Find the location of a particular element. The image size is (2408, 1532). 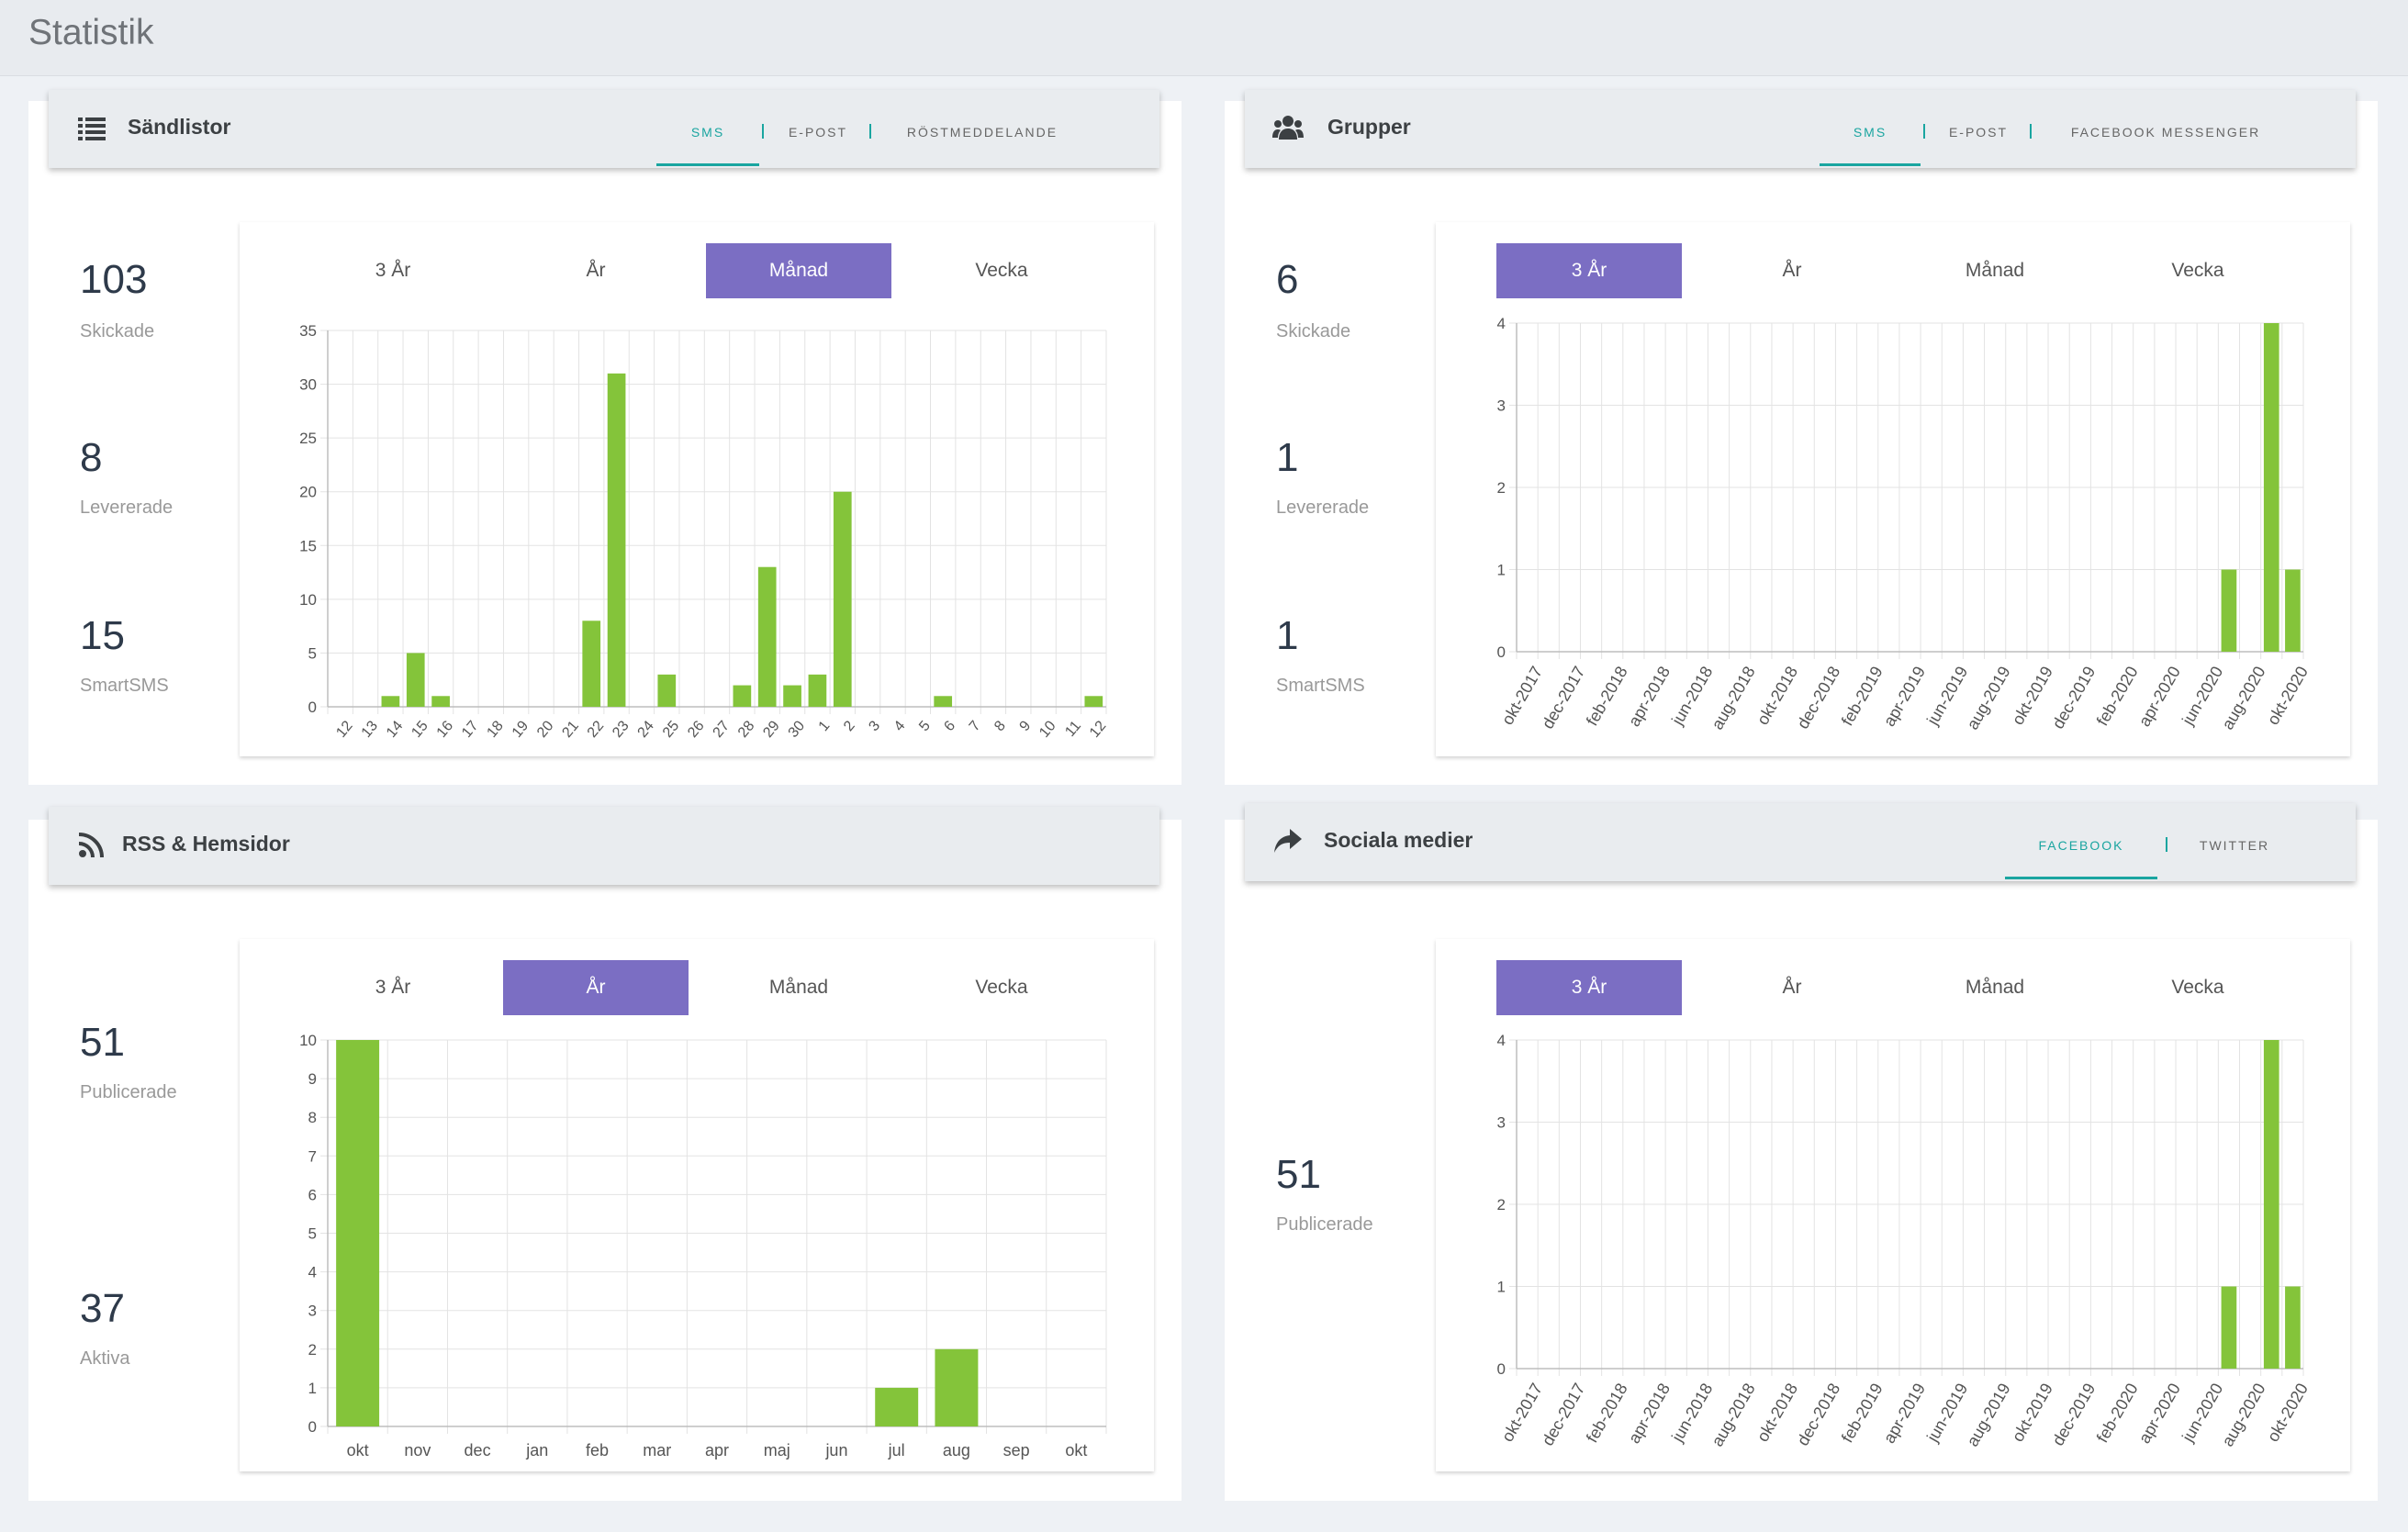

x-tick-label: dec-2018 is located at coordinates (1819, 1414).